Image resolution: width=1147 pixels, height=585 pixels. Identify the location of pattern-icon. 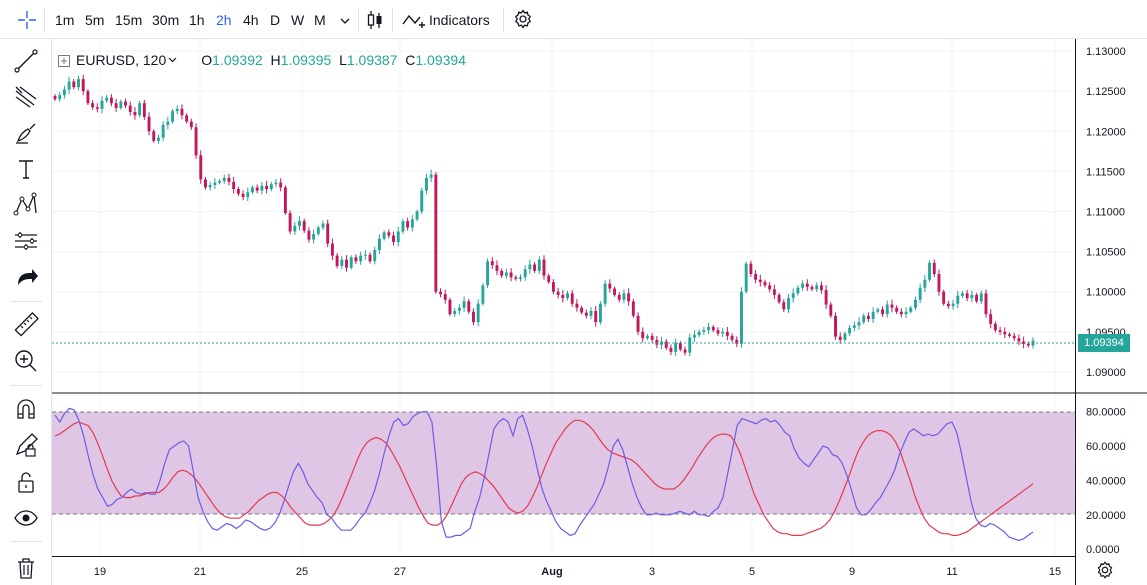
(26, 205).